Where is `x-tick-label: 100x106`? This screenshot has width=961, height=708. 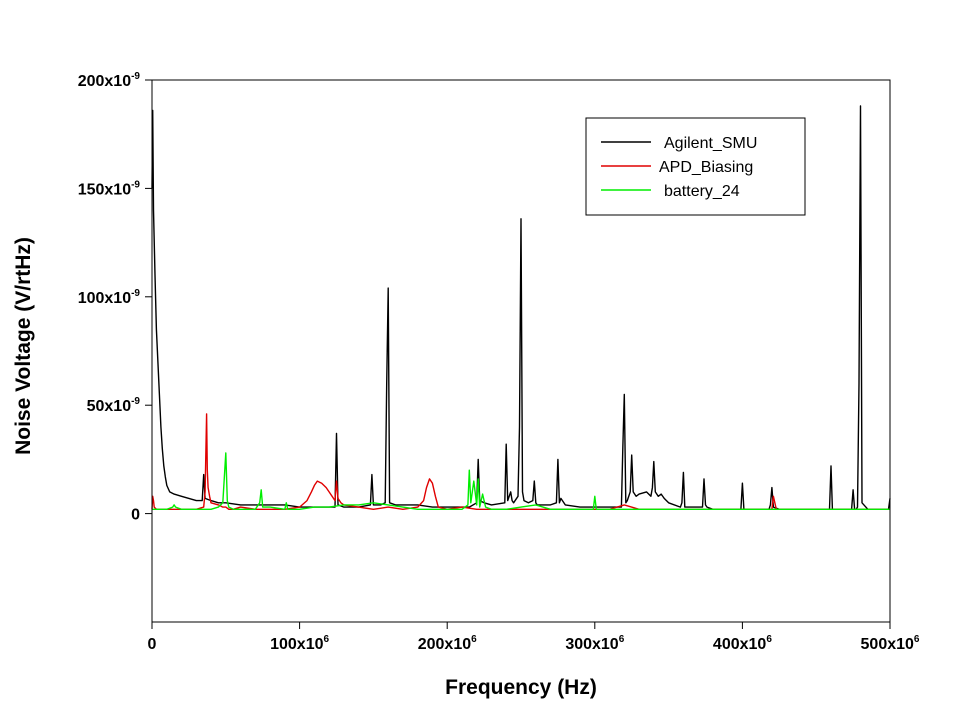 x-tick-label: 100x106 is located at coordinates (299, 643).